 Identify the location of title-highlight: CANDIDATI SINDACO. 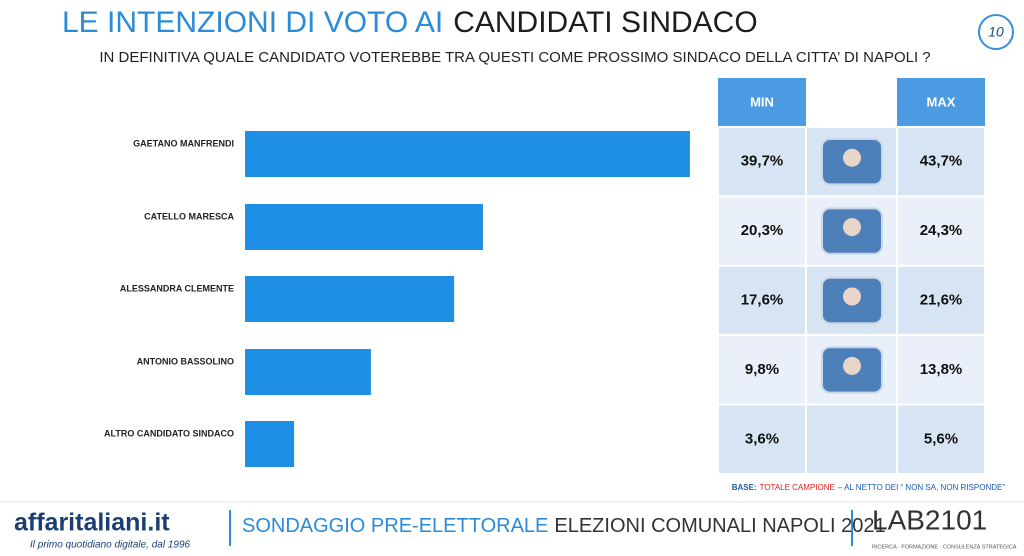
(605, 22).